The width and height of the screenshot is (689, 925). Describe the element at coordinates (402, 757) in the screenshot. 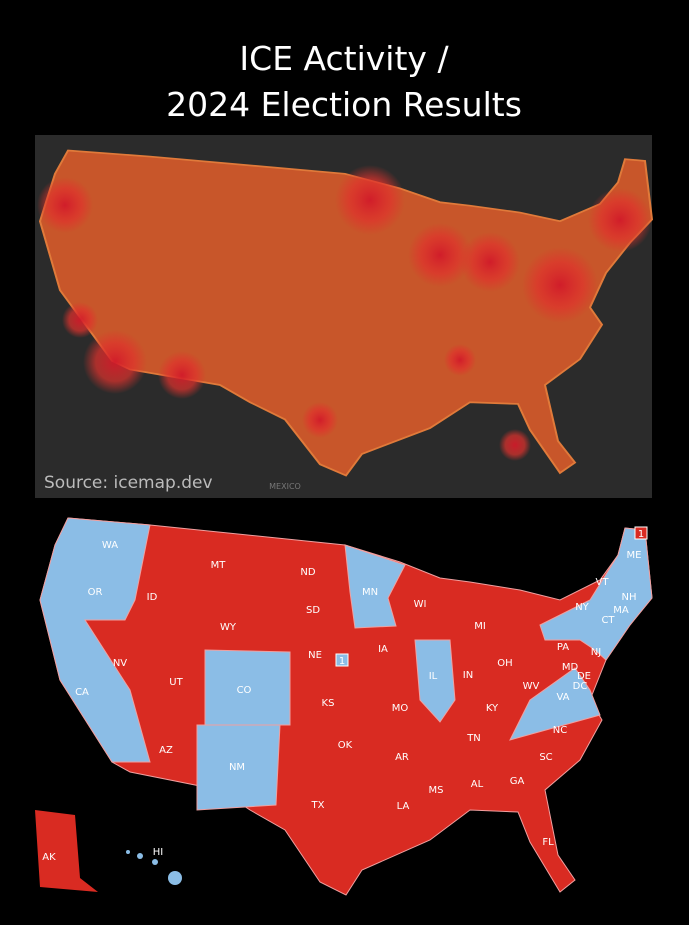

I see `state-label: AR` at that location.